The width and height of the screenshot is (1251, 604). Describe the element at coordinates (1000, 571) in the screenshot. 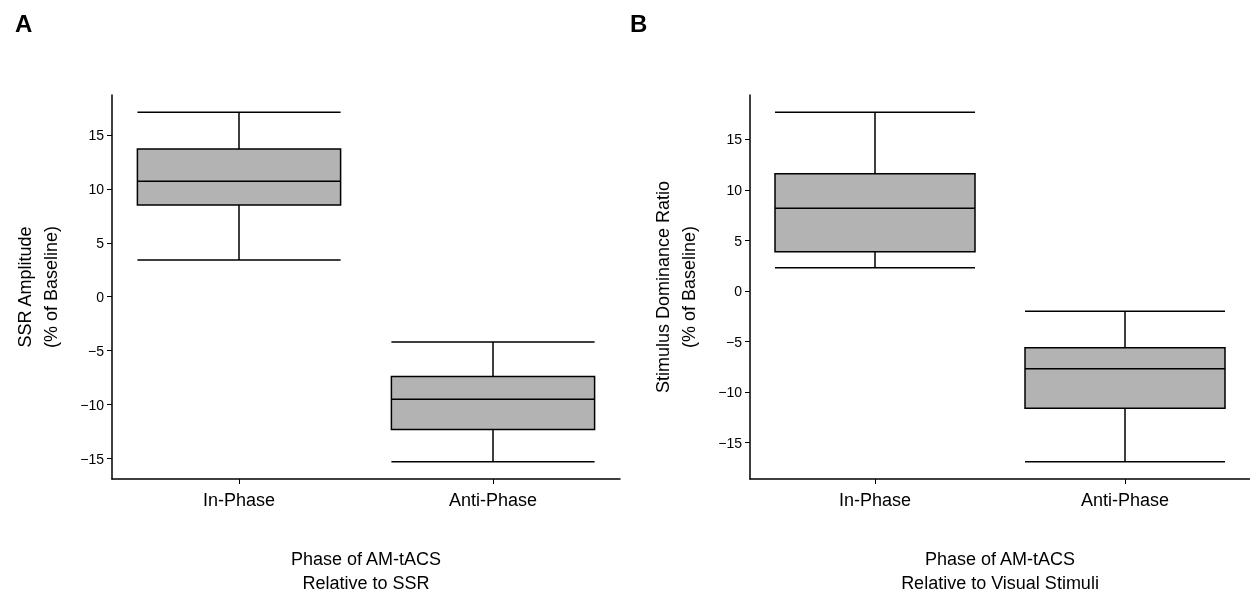

I see `x-axis-title: Phase of AM-tACS Relative to Visual Stimuli` at that location.